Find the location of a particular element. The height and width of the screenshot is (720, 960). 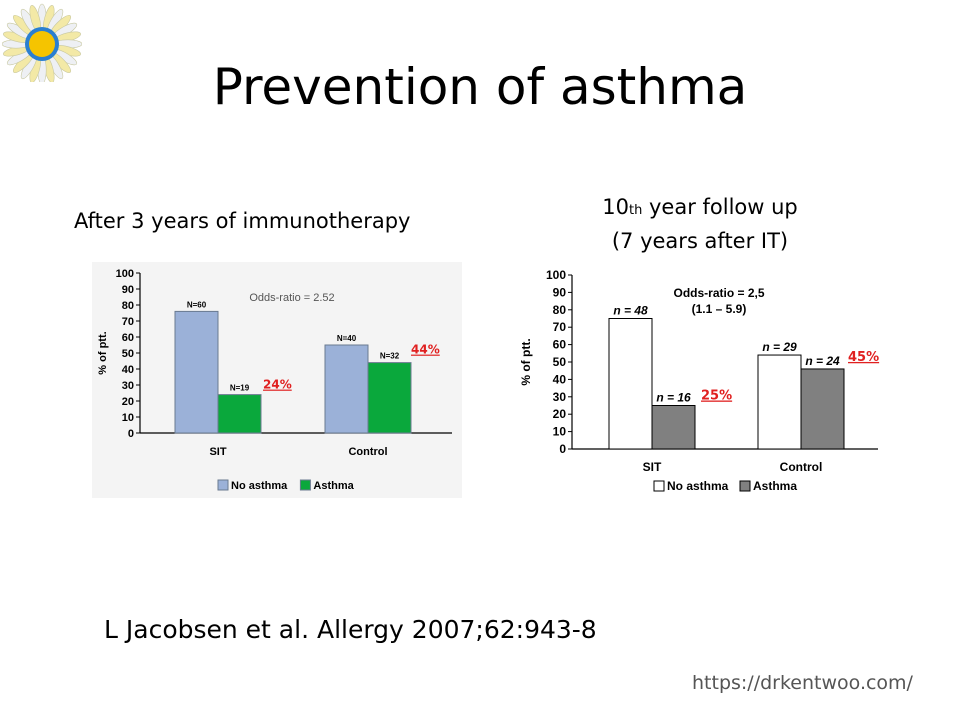

bar-count-label: n = 48 is located at coordinates (630, 311).